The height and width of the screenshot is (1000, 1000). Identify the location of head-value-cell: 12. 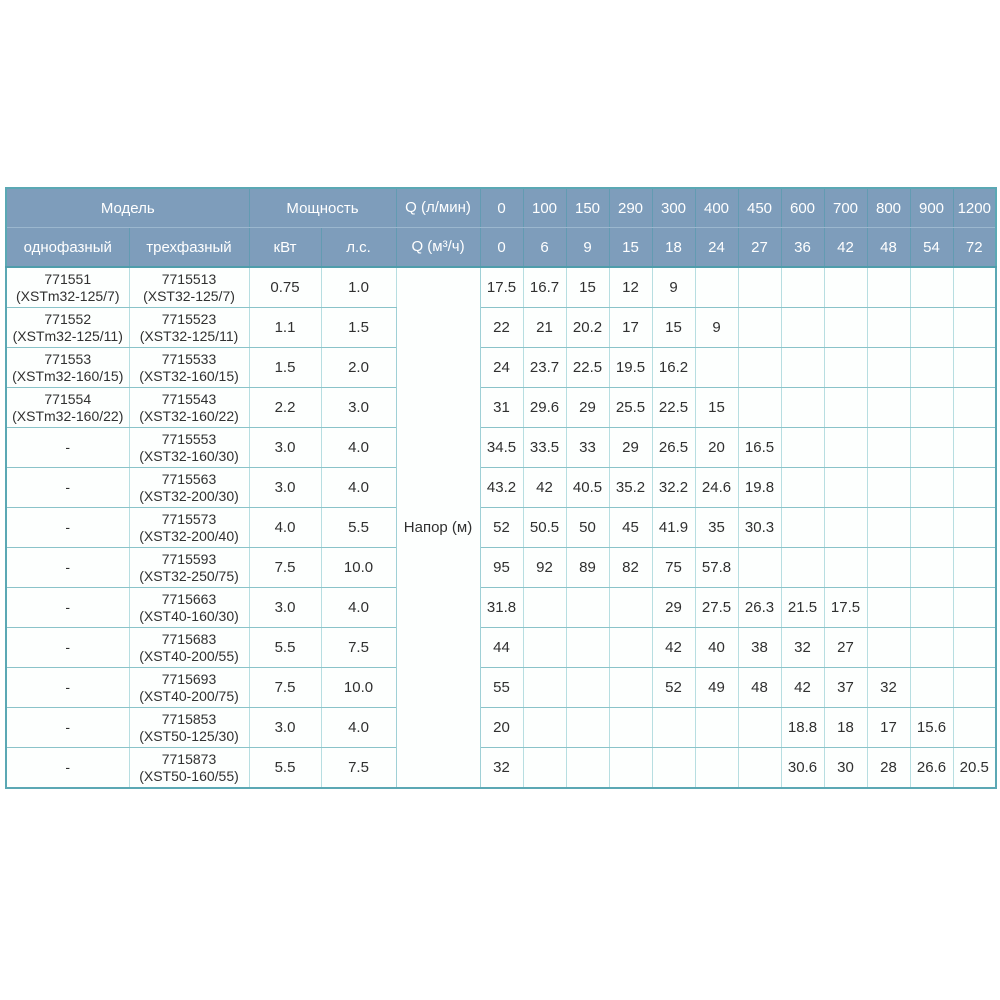
(630, 287).